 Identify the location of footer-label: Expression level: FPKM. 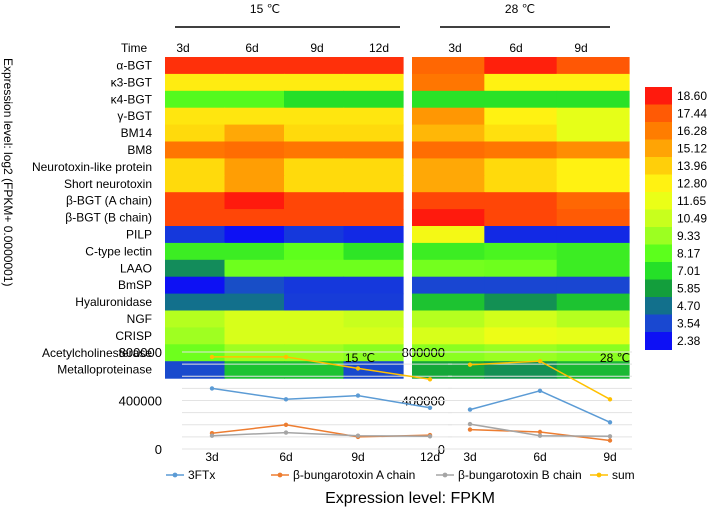
(410, 498).